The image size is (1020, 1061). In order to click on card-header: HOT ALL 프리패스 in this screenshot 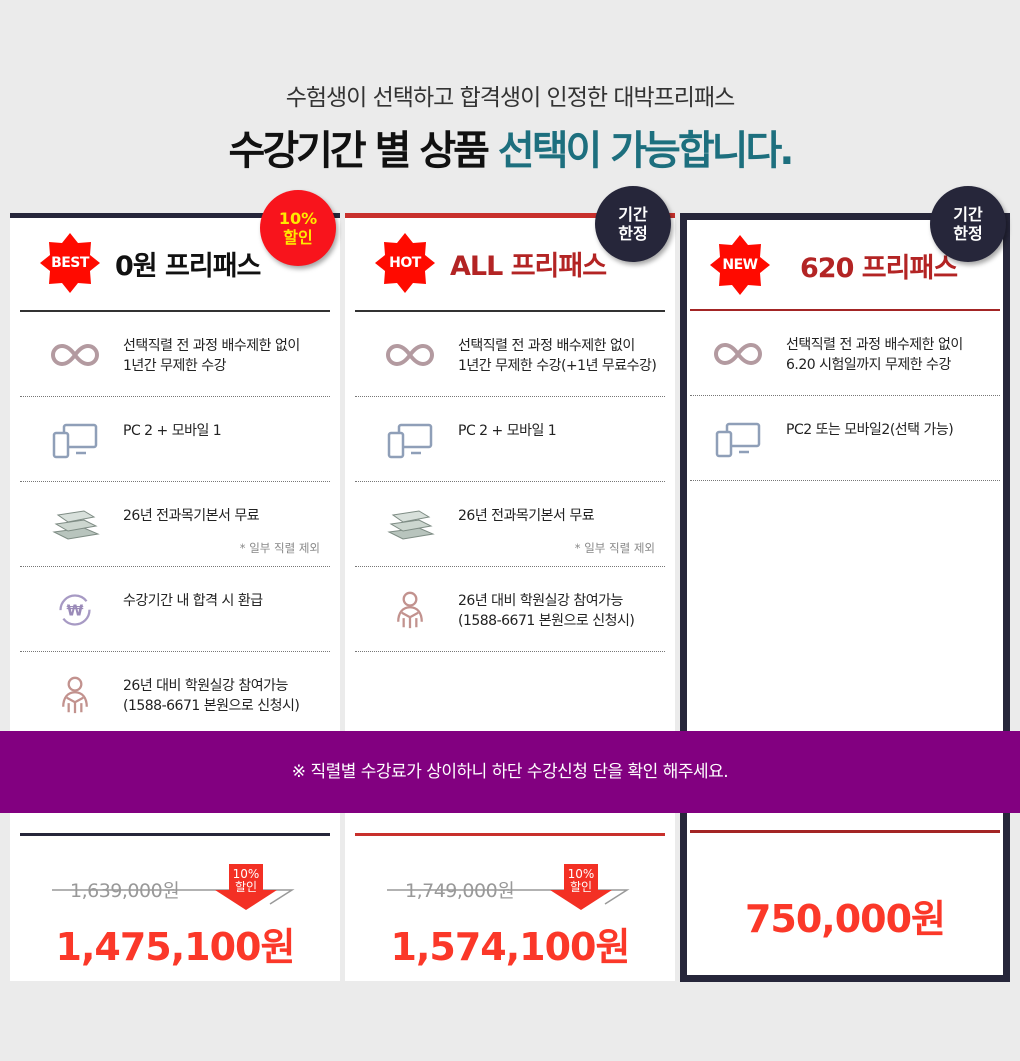, I will do `click(510, 265)`.